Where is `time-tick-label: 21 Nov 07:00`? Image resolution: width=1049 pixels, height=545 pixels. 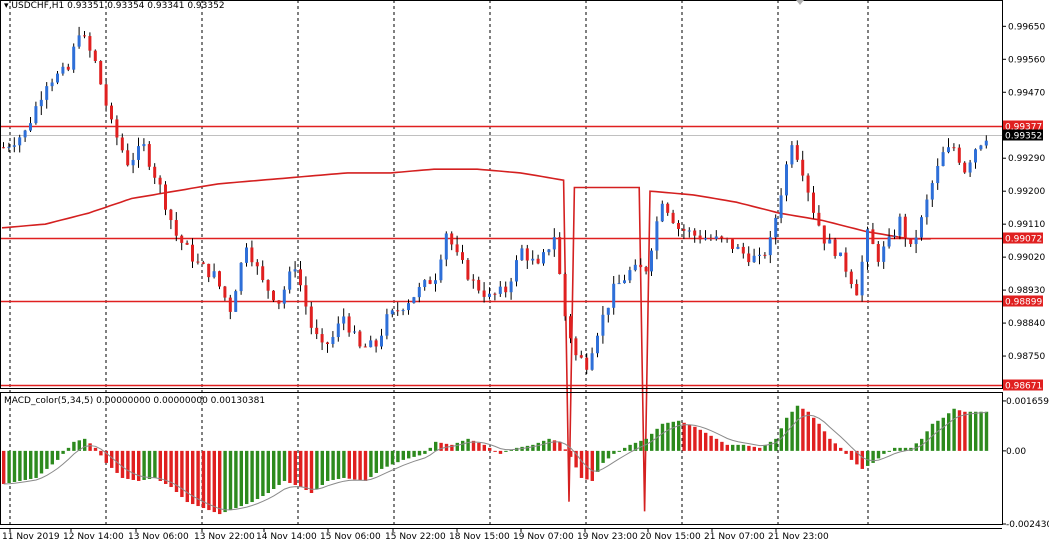 time-tick-label: 21 Nov 07:00 is located at coordinates (734, 537).